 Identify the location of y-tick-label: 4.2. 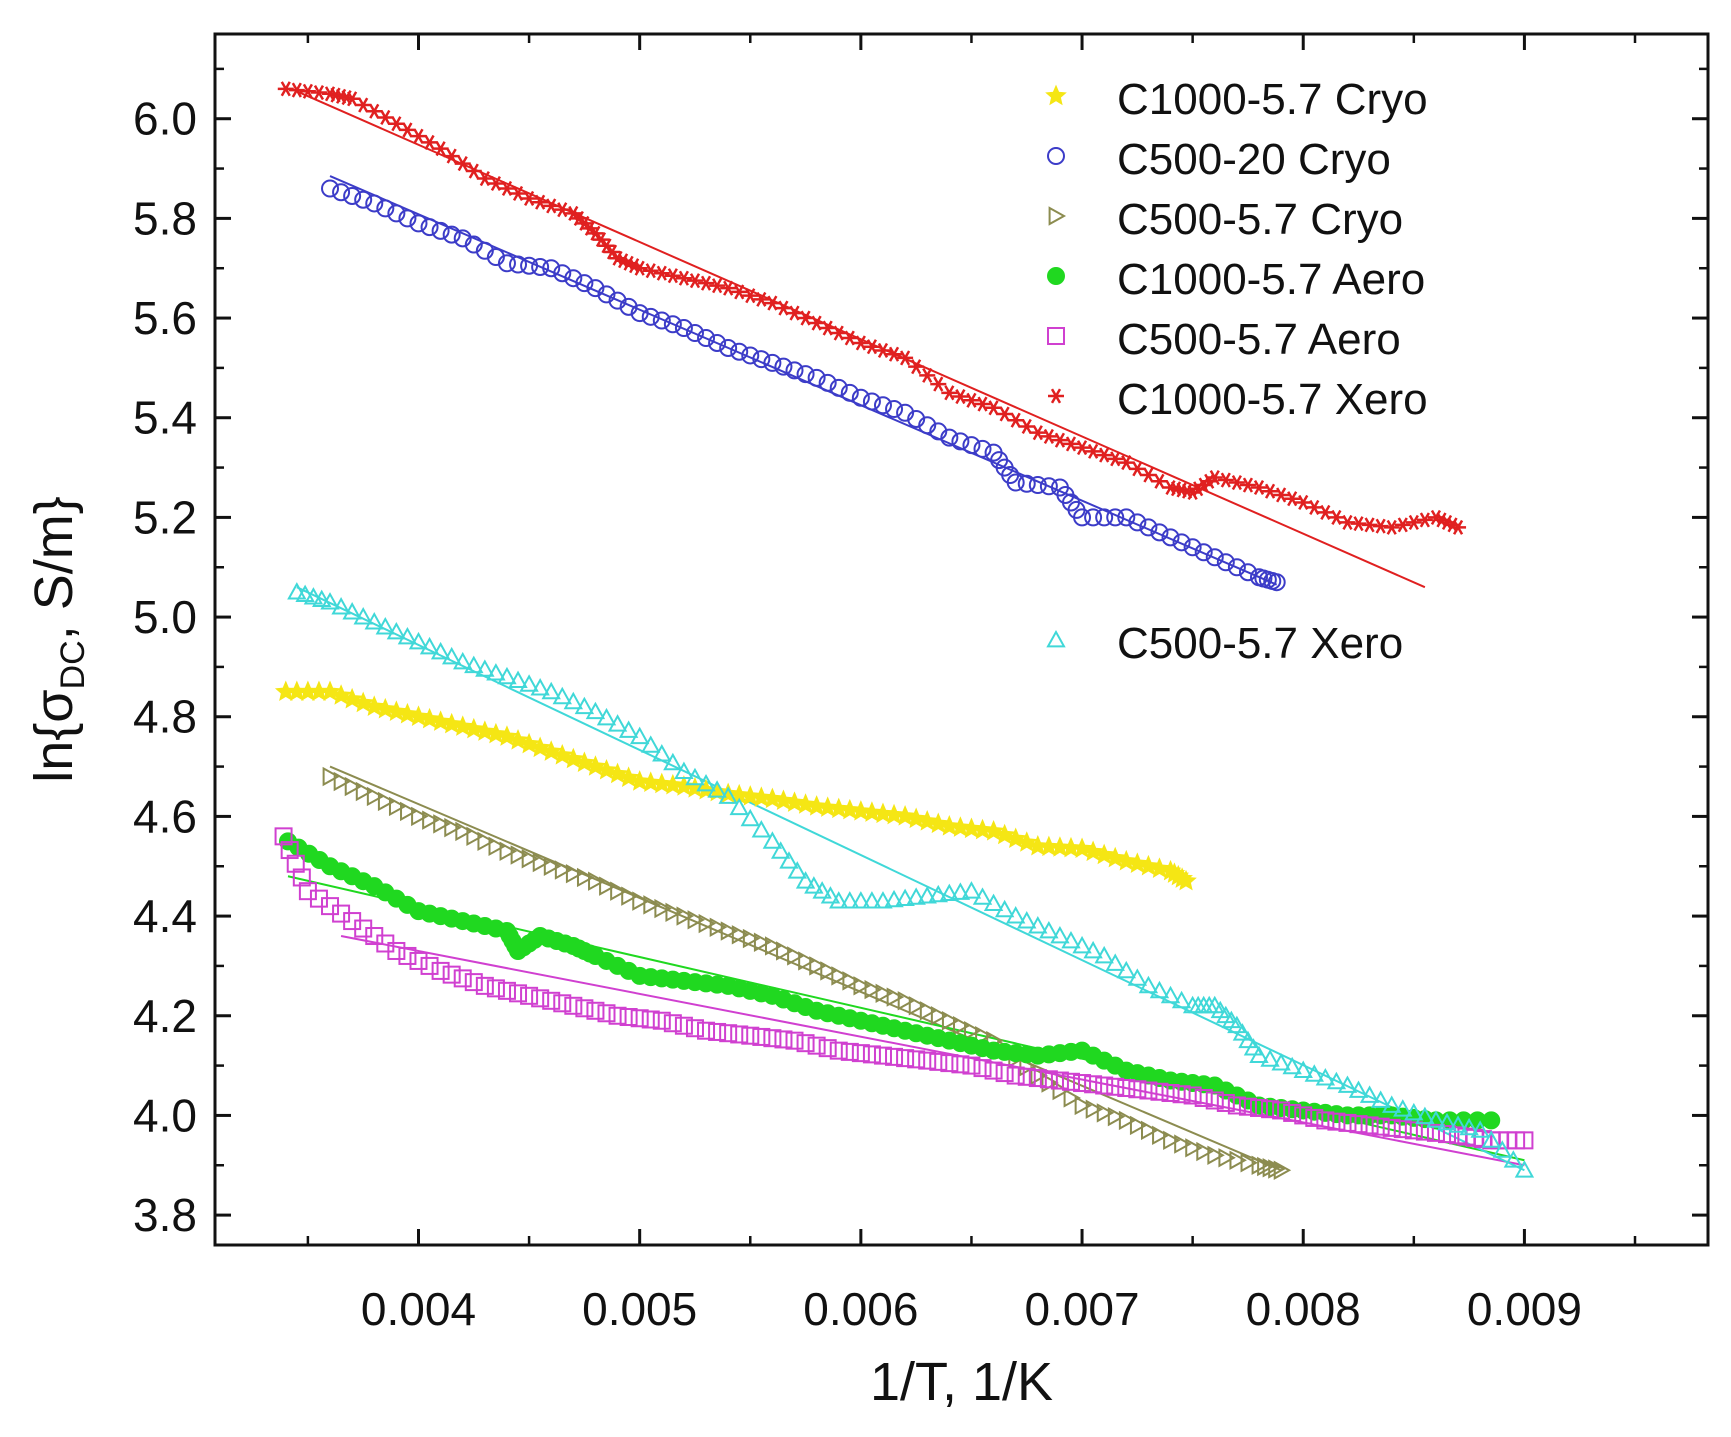
(165, 1016).